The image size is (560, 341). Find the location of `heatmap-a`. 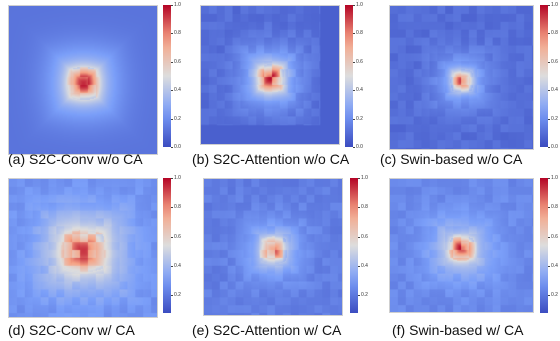

heatmap-a is located at coordinates (83, 80).